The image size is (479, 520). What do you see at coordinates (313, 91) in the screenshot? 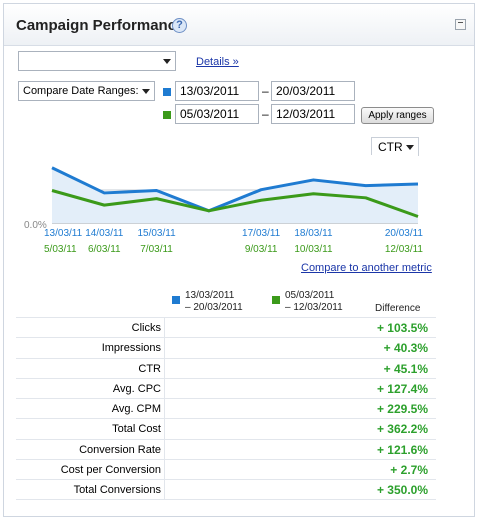
I see `range1-end-input: 20/03/2011` at bounding box center [313, 91].